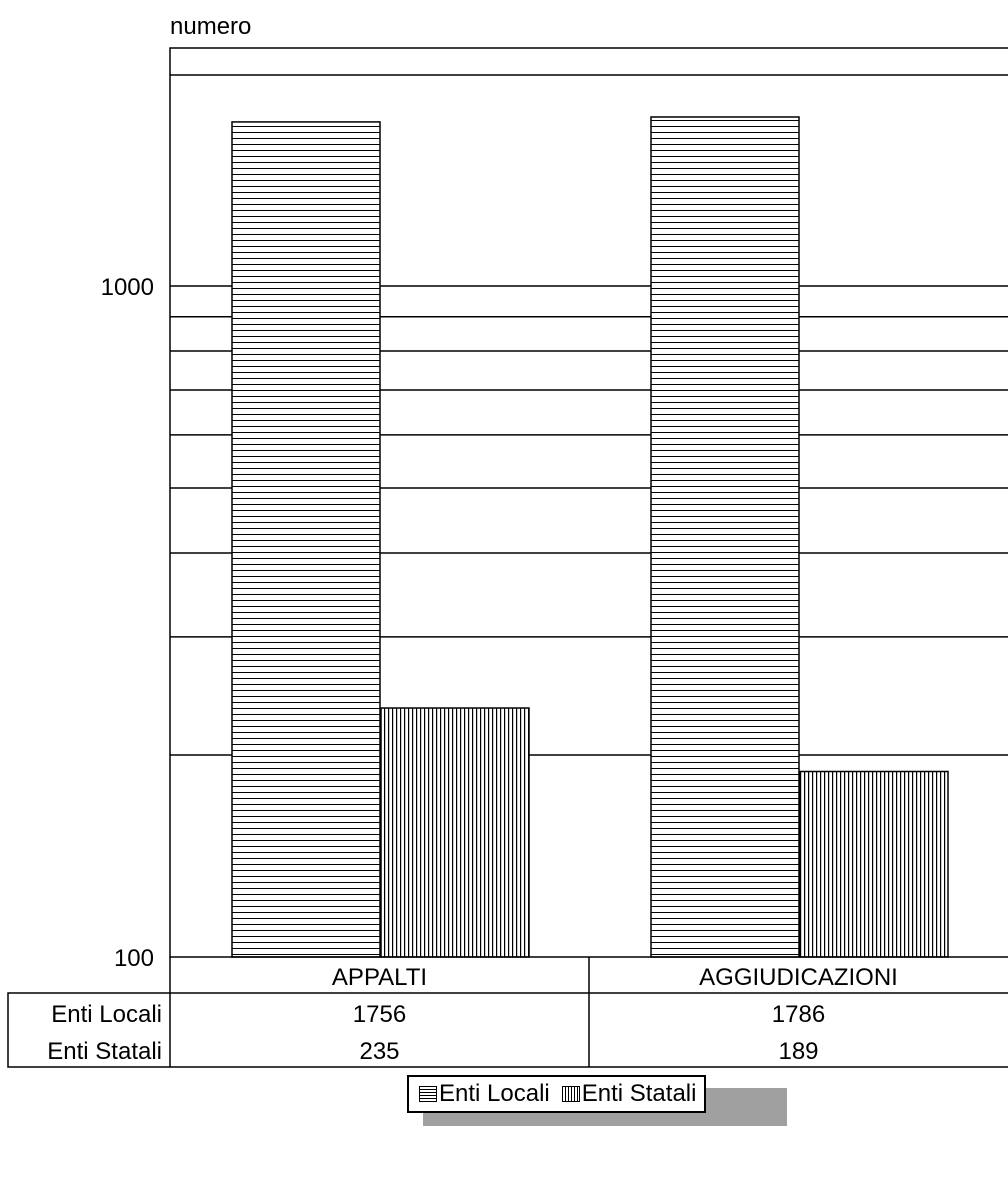 The width and height of the screenshot is (1008, 1182). I want to click on legend-swatch-enti-statali, so click(570, 1094).